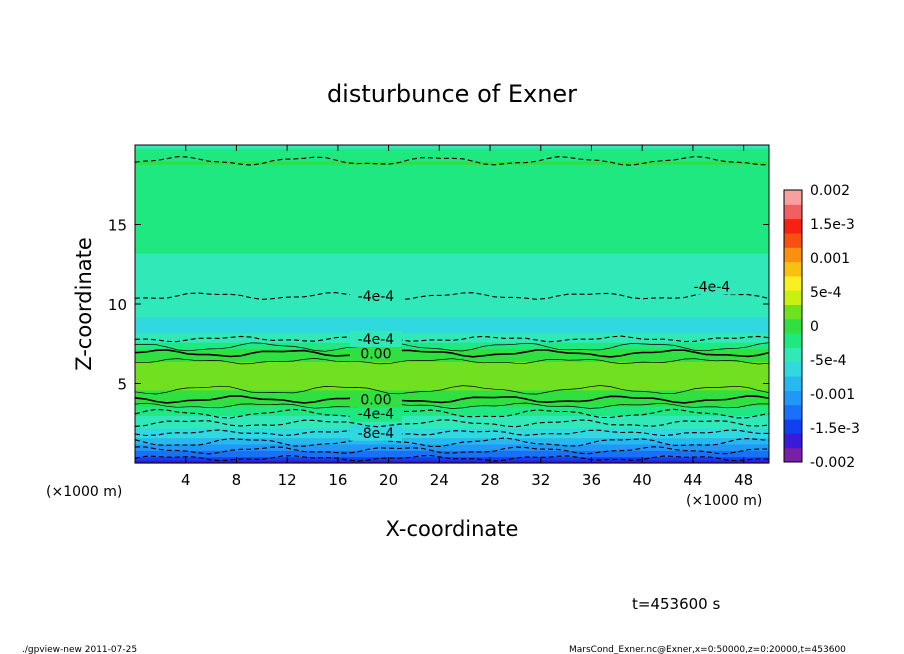 This screenshot has height=654, width=904. Describe the element at coordinates (117, 226) in the screenshot. I see `y-tick-label: 15` at that location.